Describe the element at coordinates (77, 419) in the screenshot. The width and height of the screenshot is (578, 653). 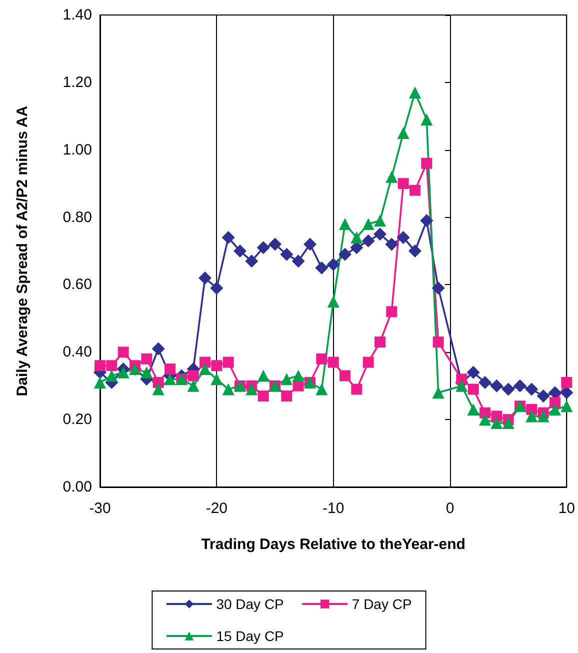
I see `y-tick-label: 0.20` at that location.